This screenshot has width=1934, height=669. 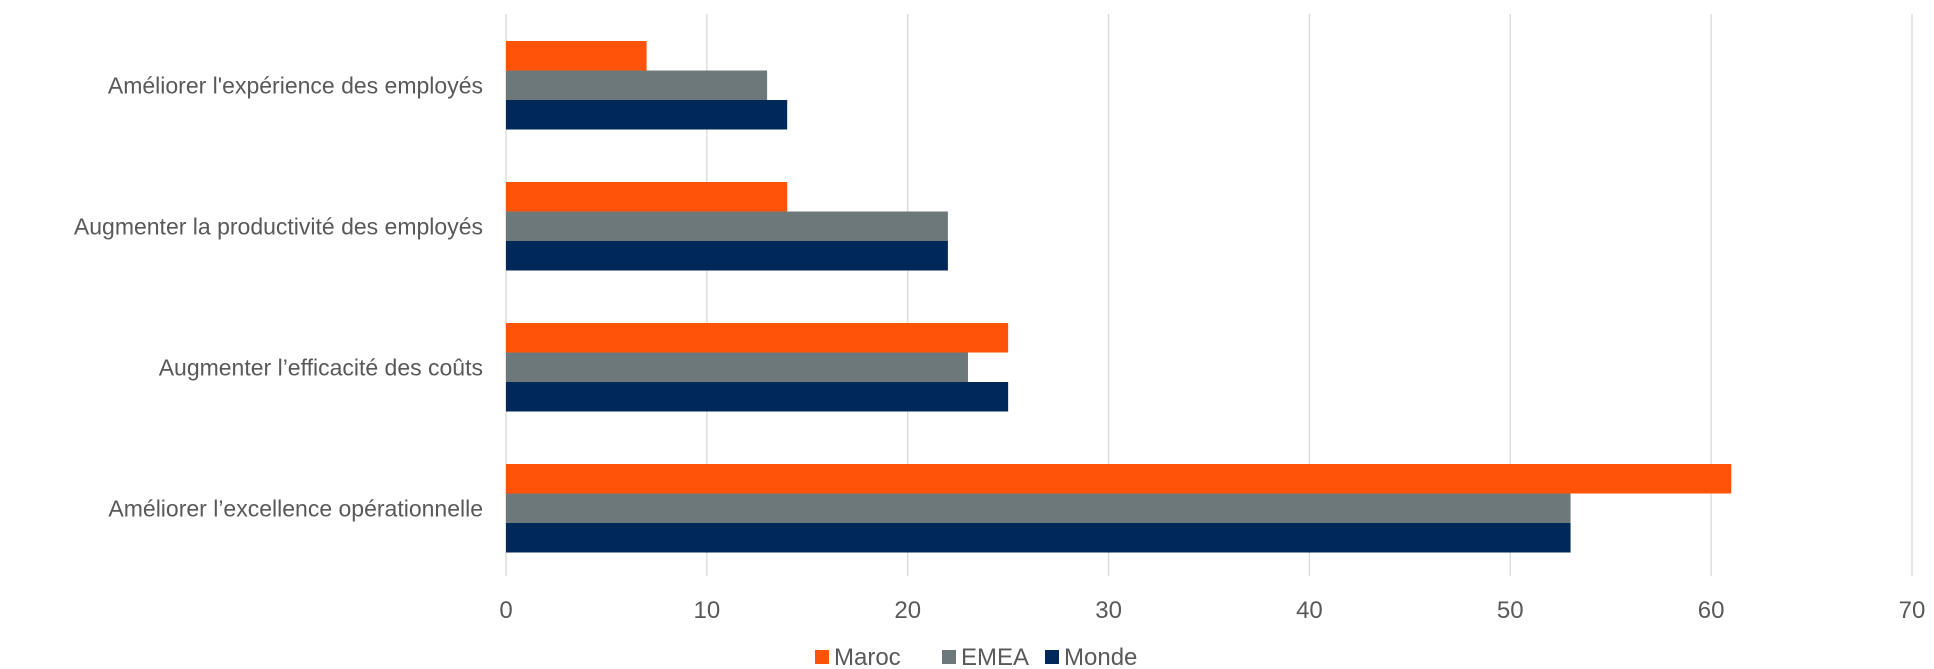 I want to click on legend-swatch-maroc, so click(x=822, y=657).